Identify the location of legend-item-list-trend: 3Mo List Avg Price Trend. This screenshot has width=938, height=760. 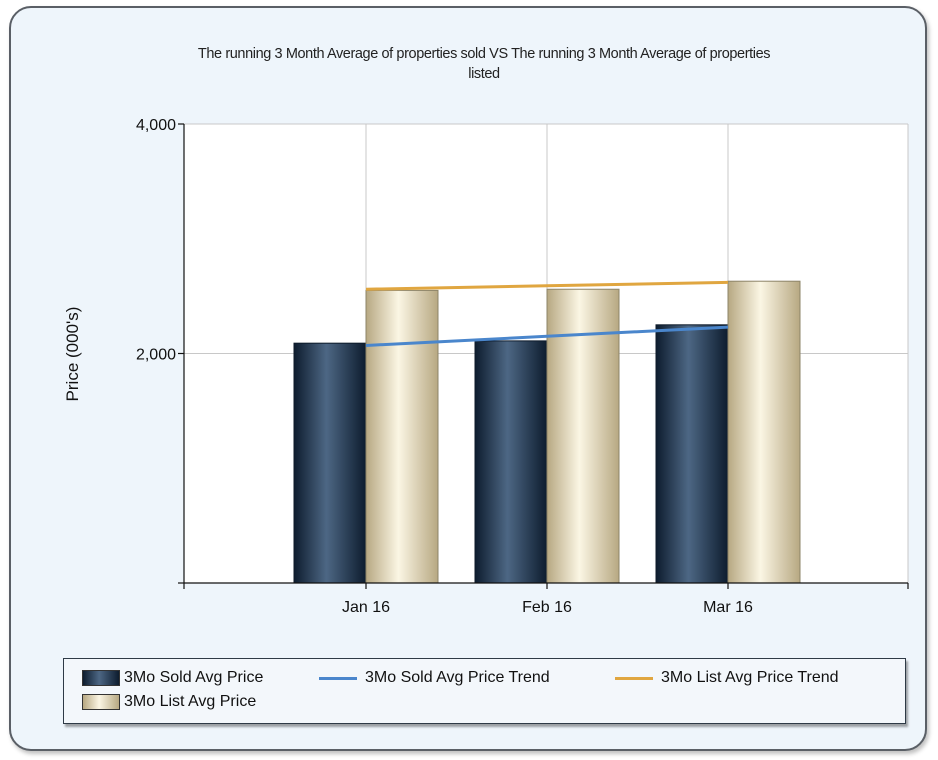
(727, 678).